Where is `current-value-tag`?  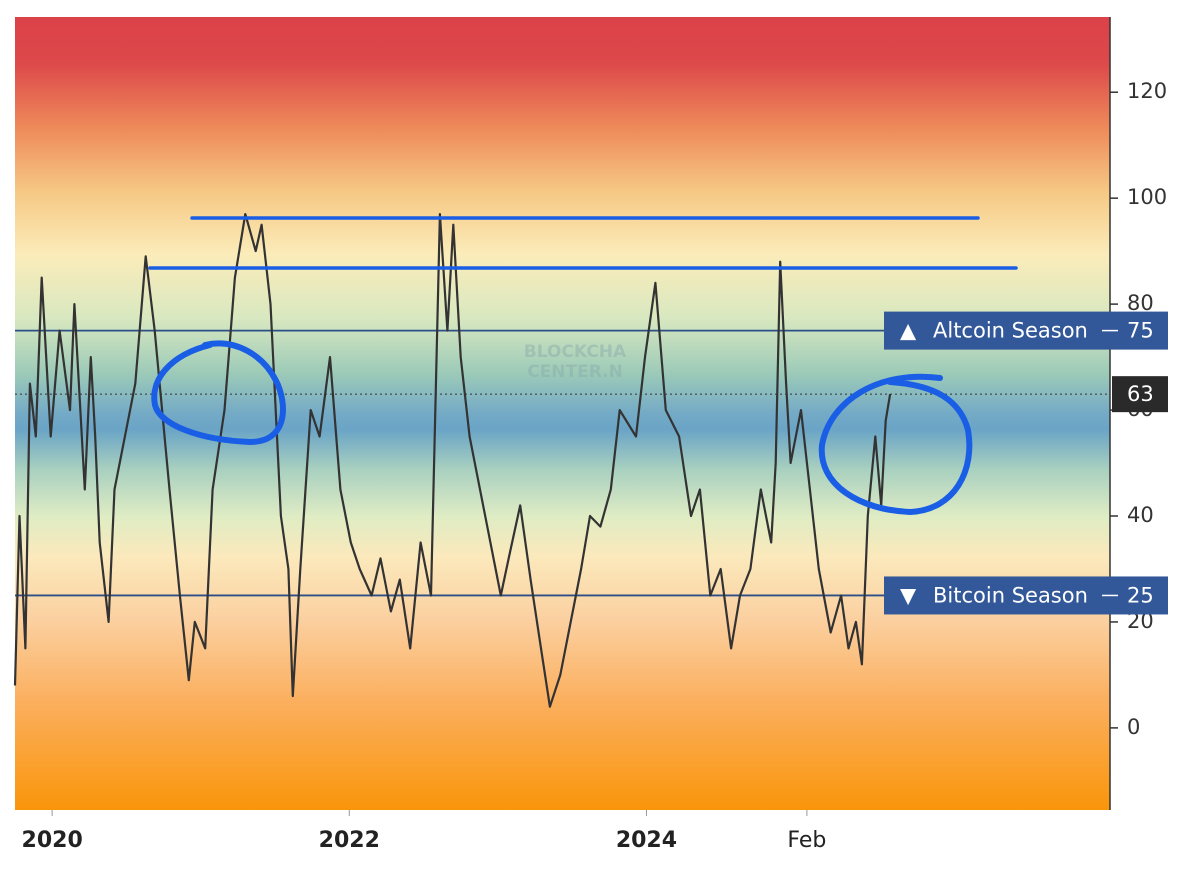 current-value-tag is located at coordinates (1140, 394).